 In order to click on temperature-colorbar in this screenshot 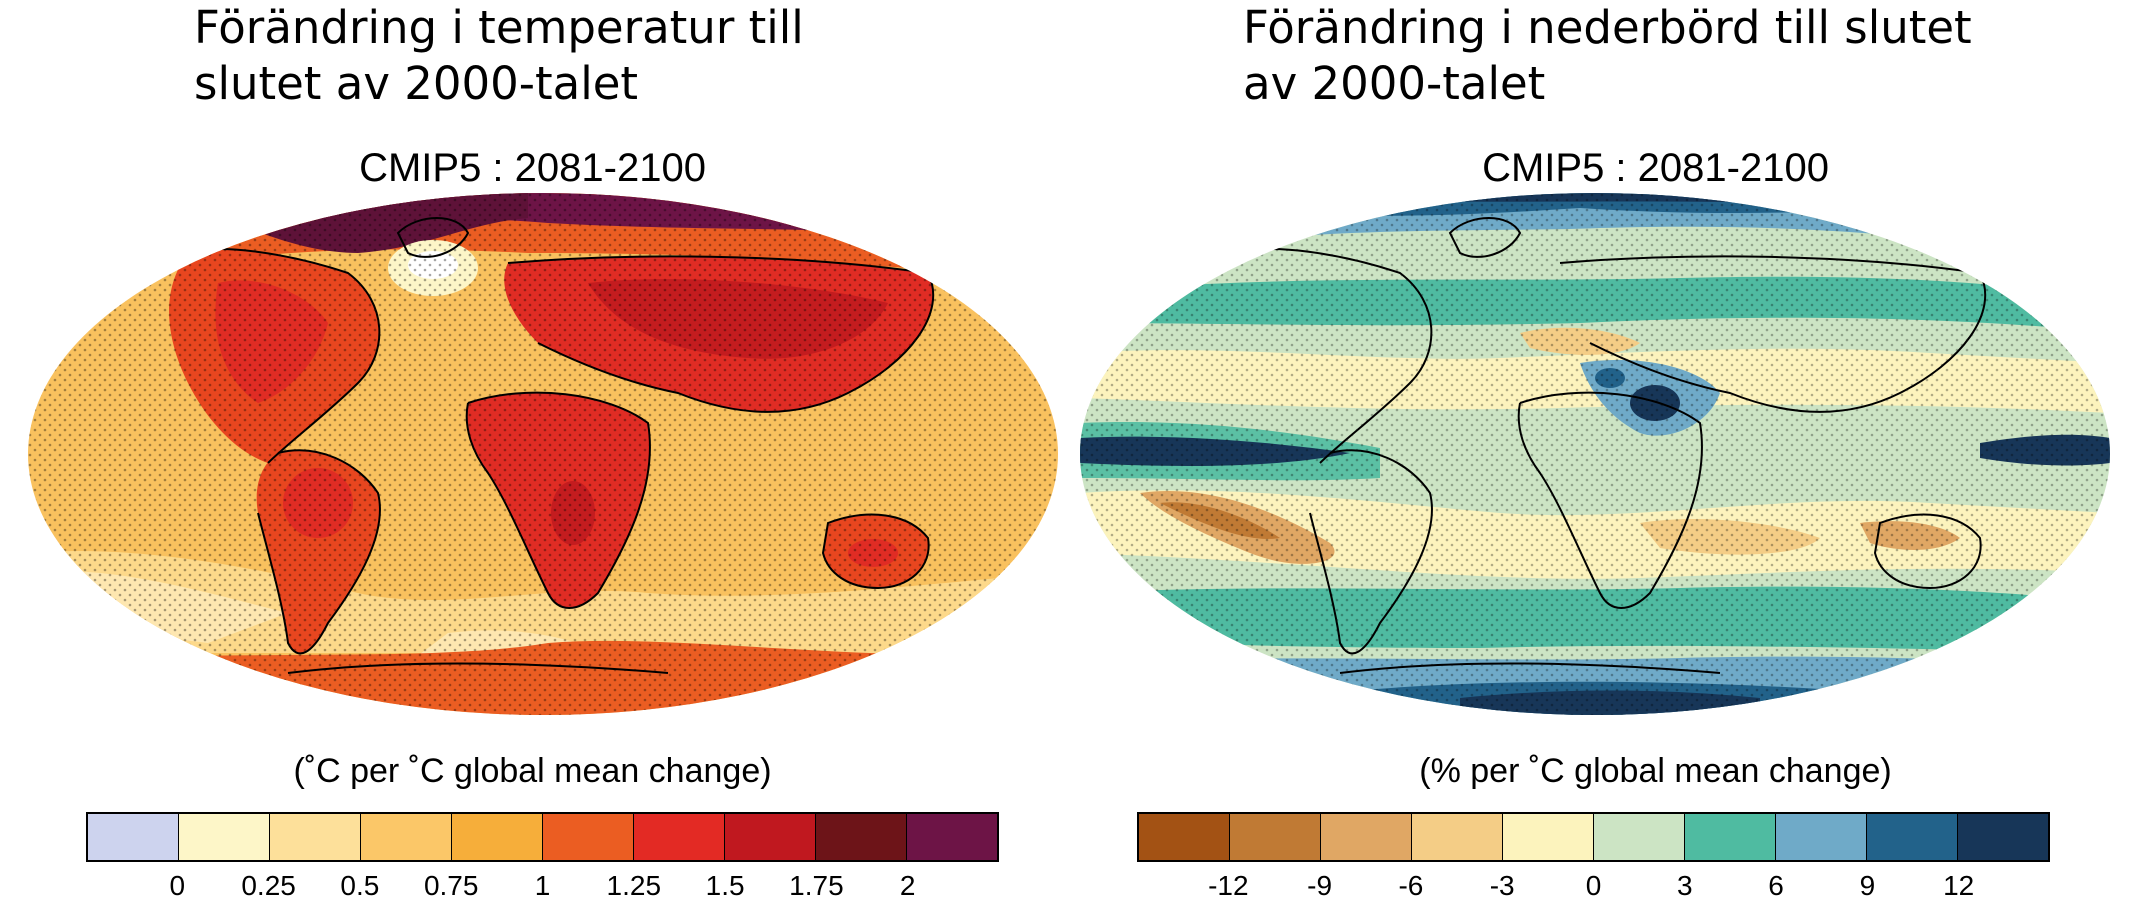, I will do `click(542, 837)`.